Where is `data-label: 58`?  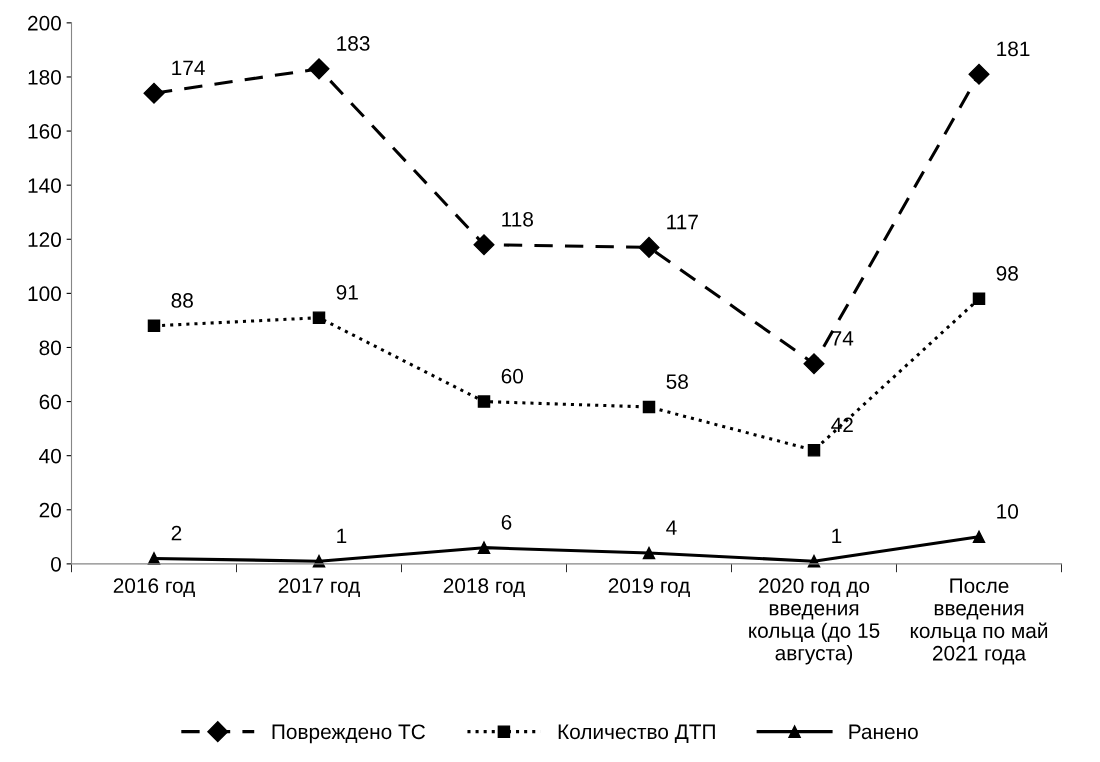 data-label: 58 is located at coordinates (677, 381).